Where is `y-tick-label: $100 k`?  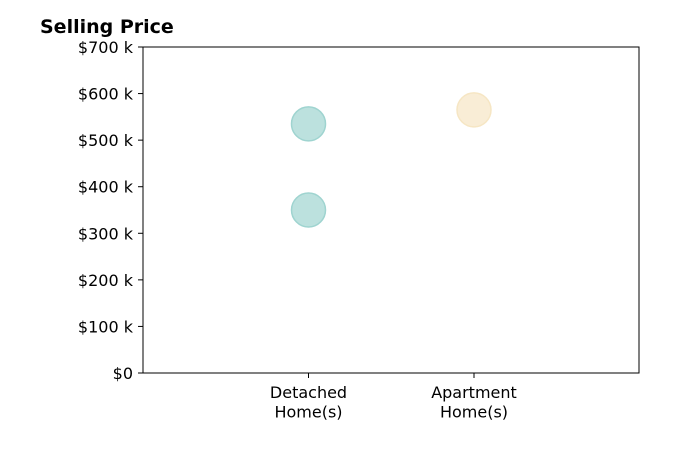 y-tick-label: $100 k is located at coordinates (106, 326).